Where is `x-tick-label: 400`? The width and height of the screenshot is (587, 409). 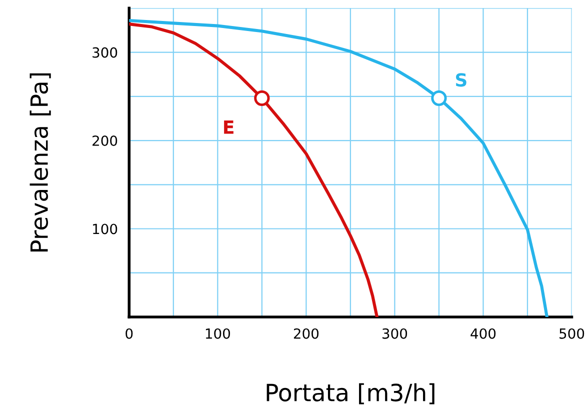 x-tick-label: 400 is located at coordinates (483, 333).